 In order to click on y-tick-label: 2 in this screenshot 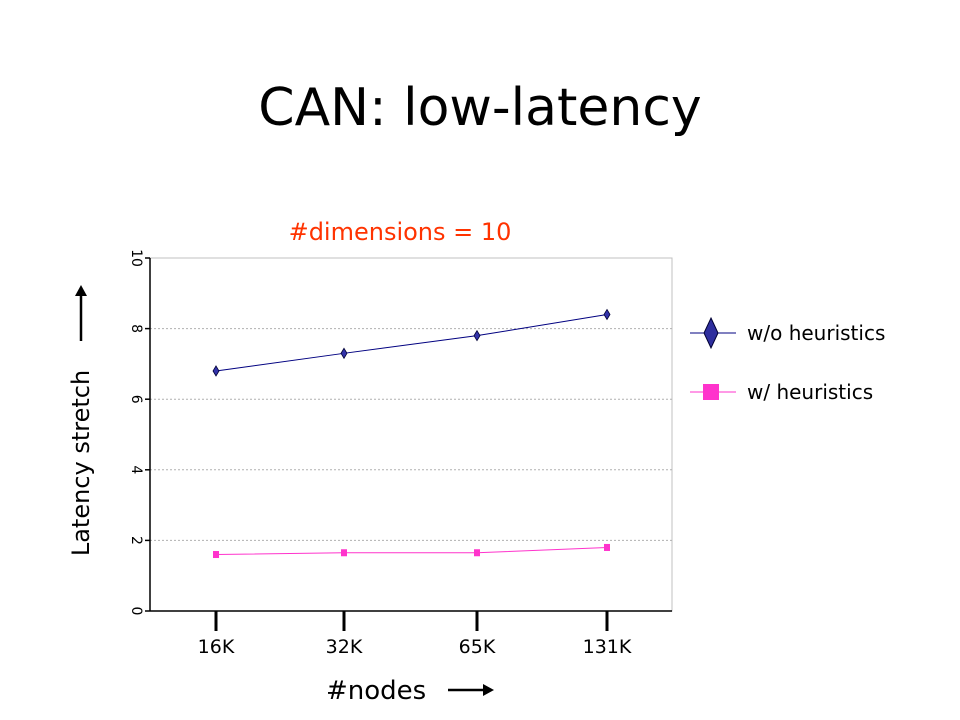, I will do `click(136, 540)`.